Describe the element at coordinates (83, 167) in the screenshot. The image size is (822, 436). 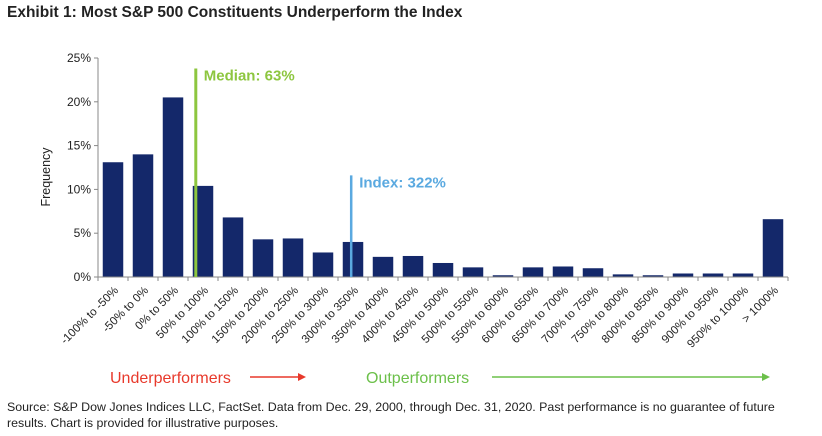
I see `y-axis: 0% 5% 10% 15% 20% 25%` at that location.